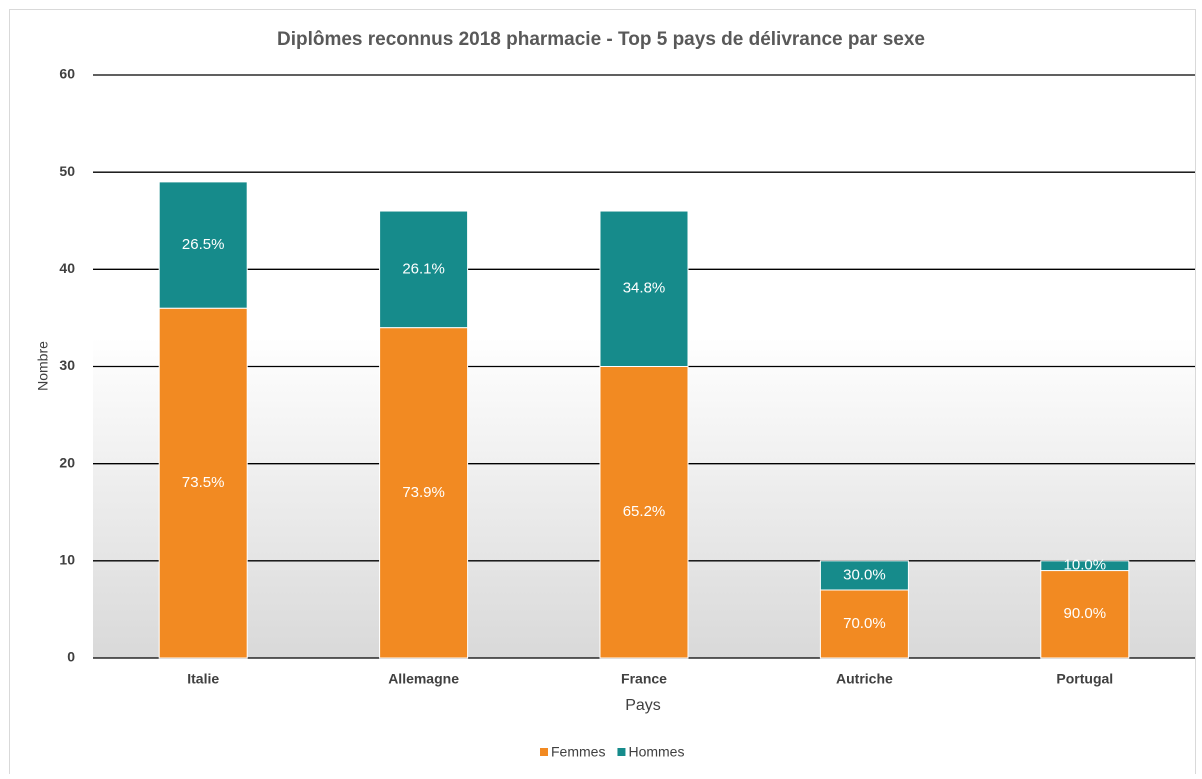 Image resolution: width=1202 pixels, height=779 pixels. What do you see at coordinates (67, 268) in the screenshot?
I see `y-tick-label: 40` at bounding box center [67, 268].